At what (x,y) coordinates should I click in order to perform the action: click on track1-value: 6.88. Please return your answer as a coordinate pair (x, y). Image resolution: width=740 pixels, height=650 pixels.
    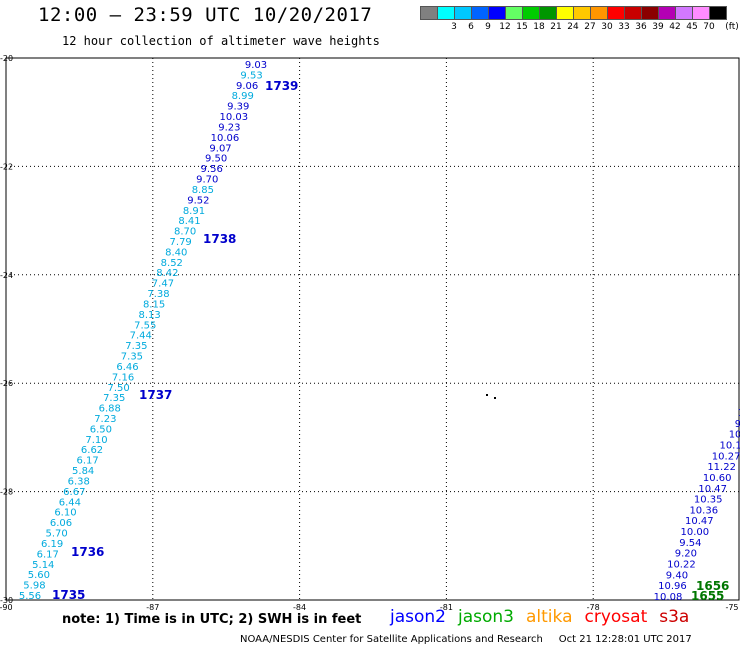
    Looking at the image, I should click on (110, 409).